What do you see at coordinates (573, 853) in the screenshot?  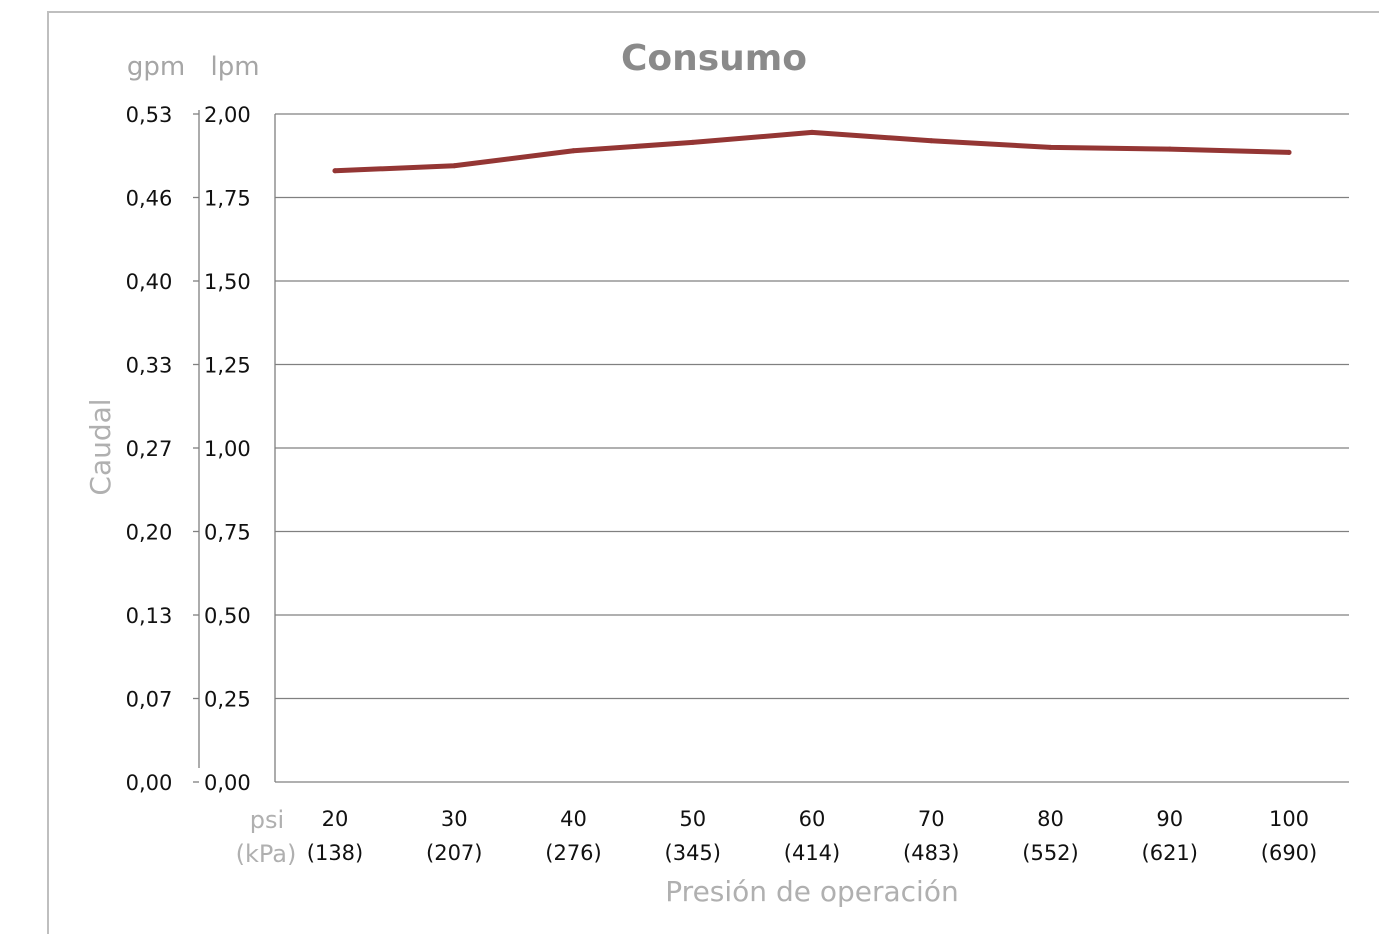 I see `x-tick-label-kpa: (276)` at bounding box center [573, 853].